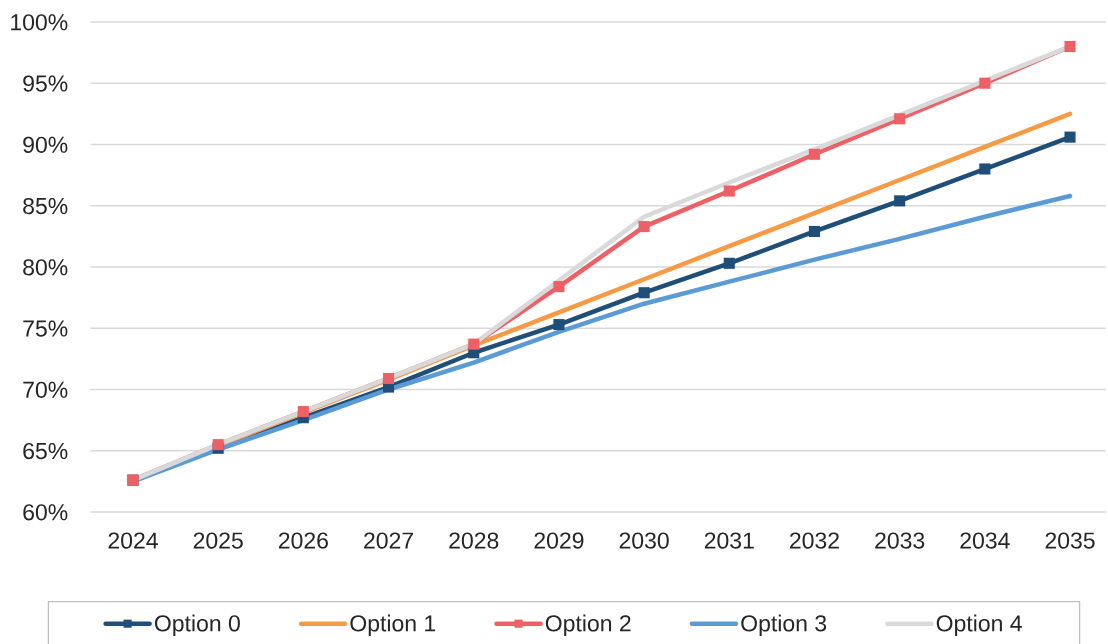 The height and width of the screenshot is (644, 1108). What do you see at coordinates (393, 625) in the screenshot?
I see `legend-label: Option 1` at bounding box center [393, 625].